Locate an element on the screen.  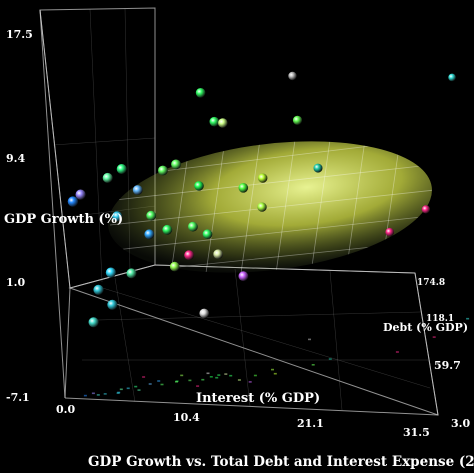
floor-shadows is located at coordinates (276, 357).